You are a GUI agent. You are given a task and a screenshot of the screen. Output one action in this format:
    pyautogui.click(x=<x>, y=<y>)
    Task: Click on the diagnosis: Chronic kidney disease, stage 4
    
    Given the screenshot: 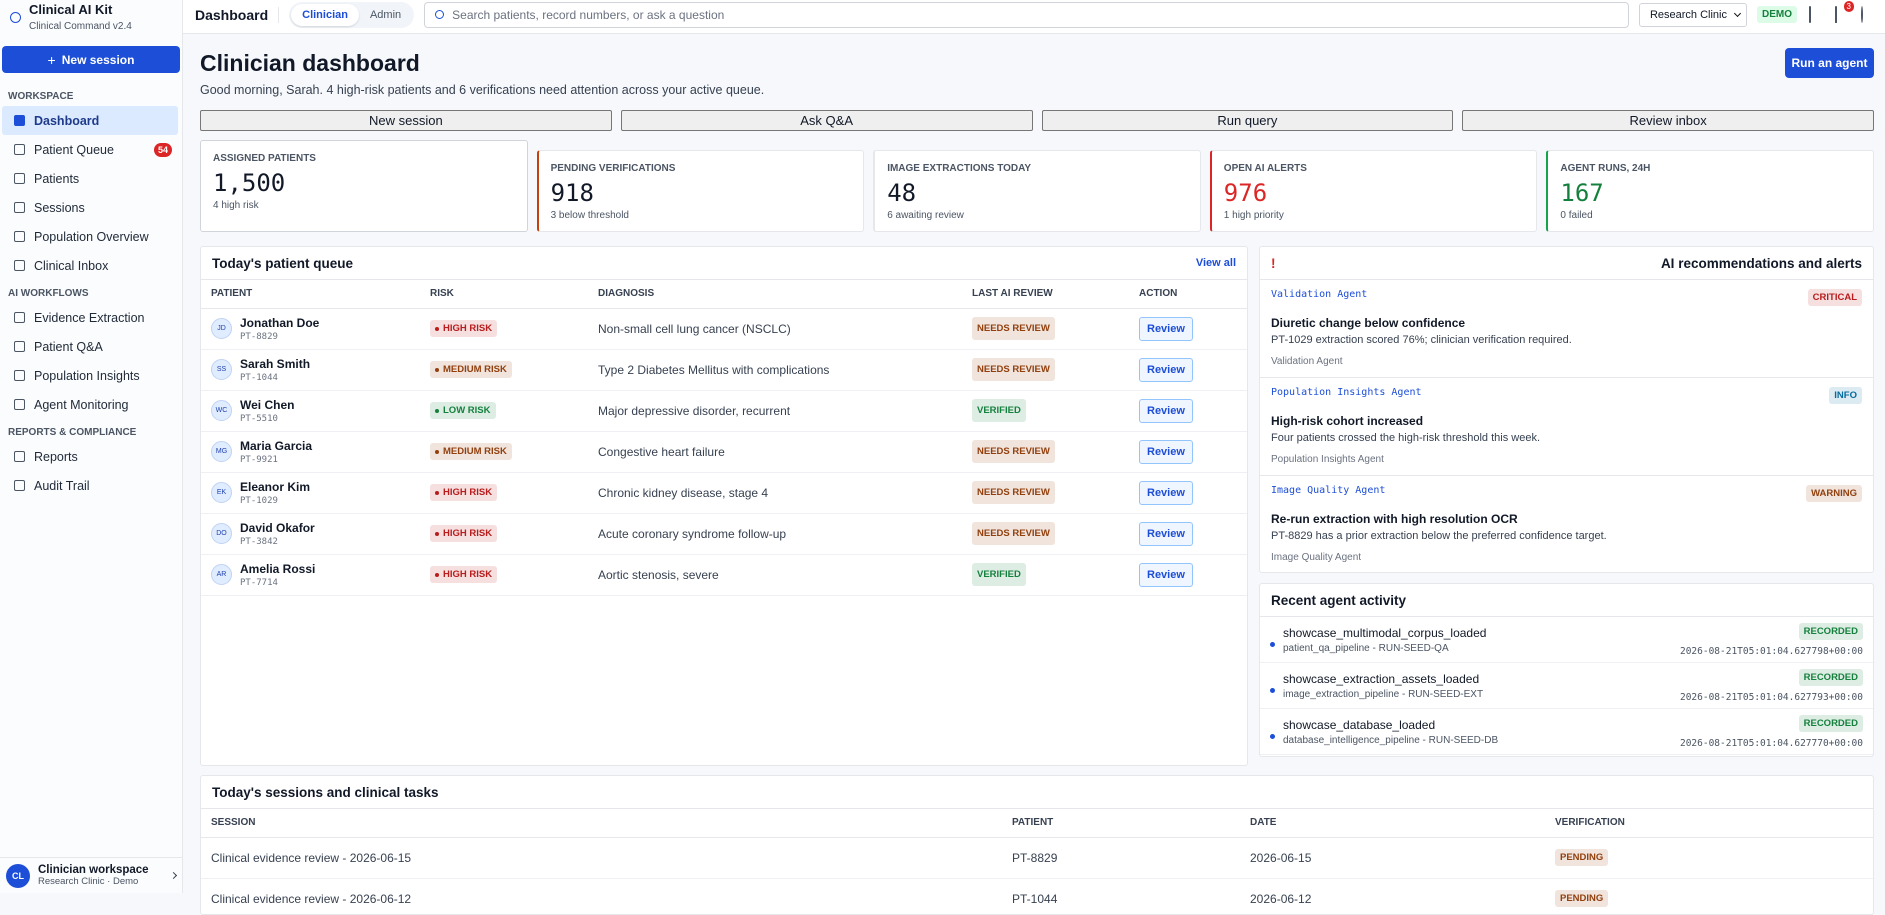 What is the action you would take?
    pyautogui.click(x=775, y=493)
    